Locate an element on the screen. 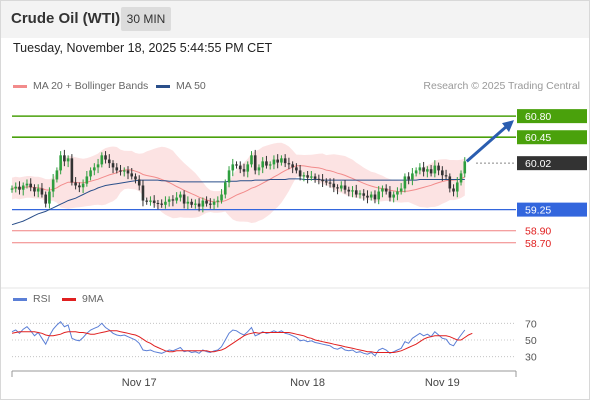  header-bar: Crude Oil (WTI) 30 MIN is located at coordinates (295, 19).